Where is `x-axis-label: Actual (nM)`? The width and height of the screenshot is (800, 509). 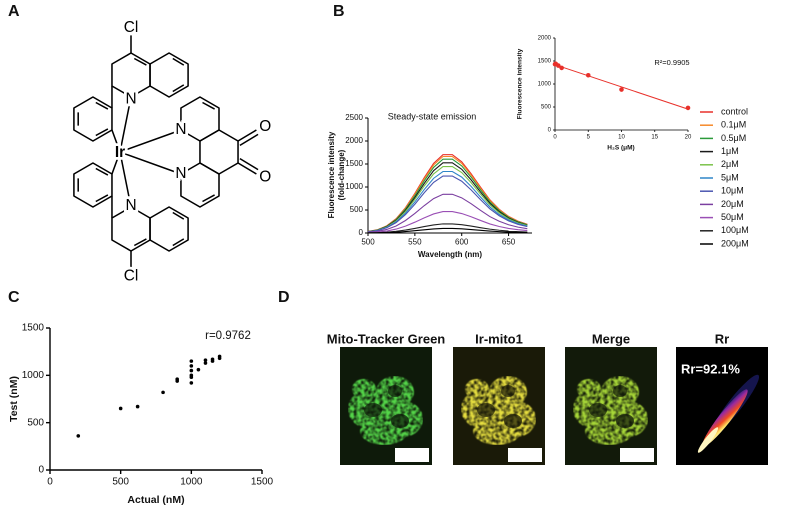
x-axis-label: Actual (nM) is located at coordinates (155, 500).